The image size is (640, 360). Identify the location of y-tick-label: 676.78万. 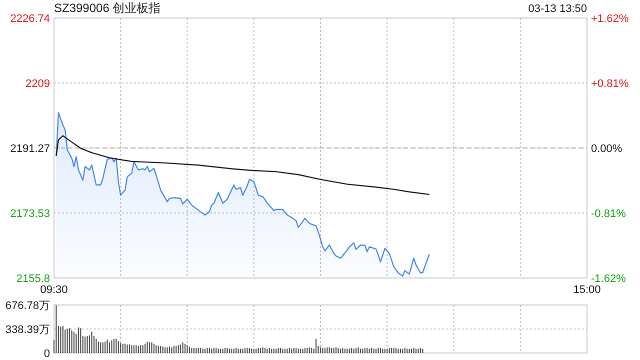
(27, 306).